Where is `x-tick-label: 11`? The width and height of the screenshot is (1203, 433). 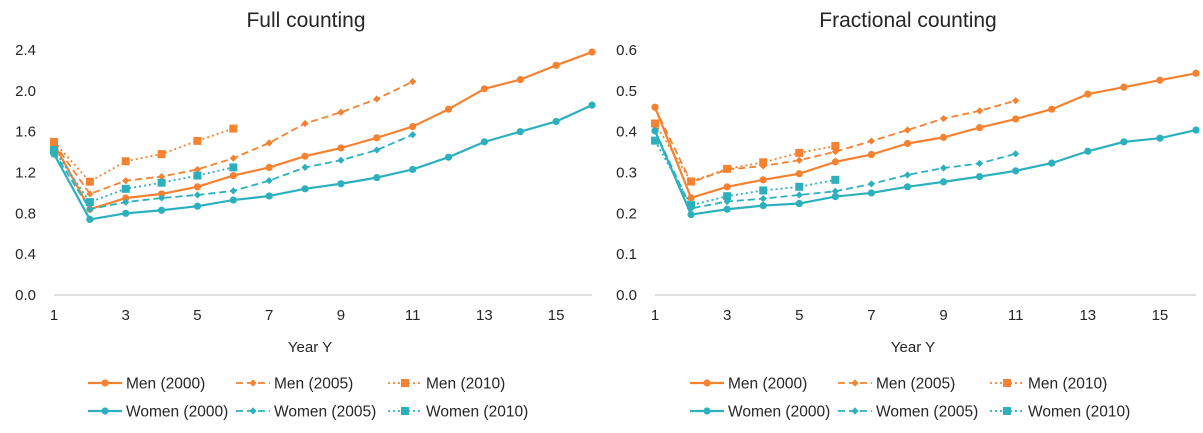 x-tick-label: 11 is located at coordinates (413, 315).